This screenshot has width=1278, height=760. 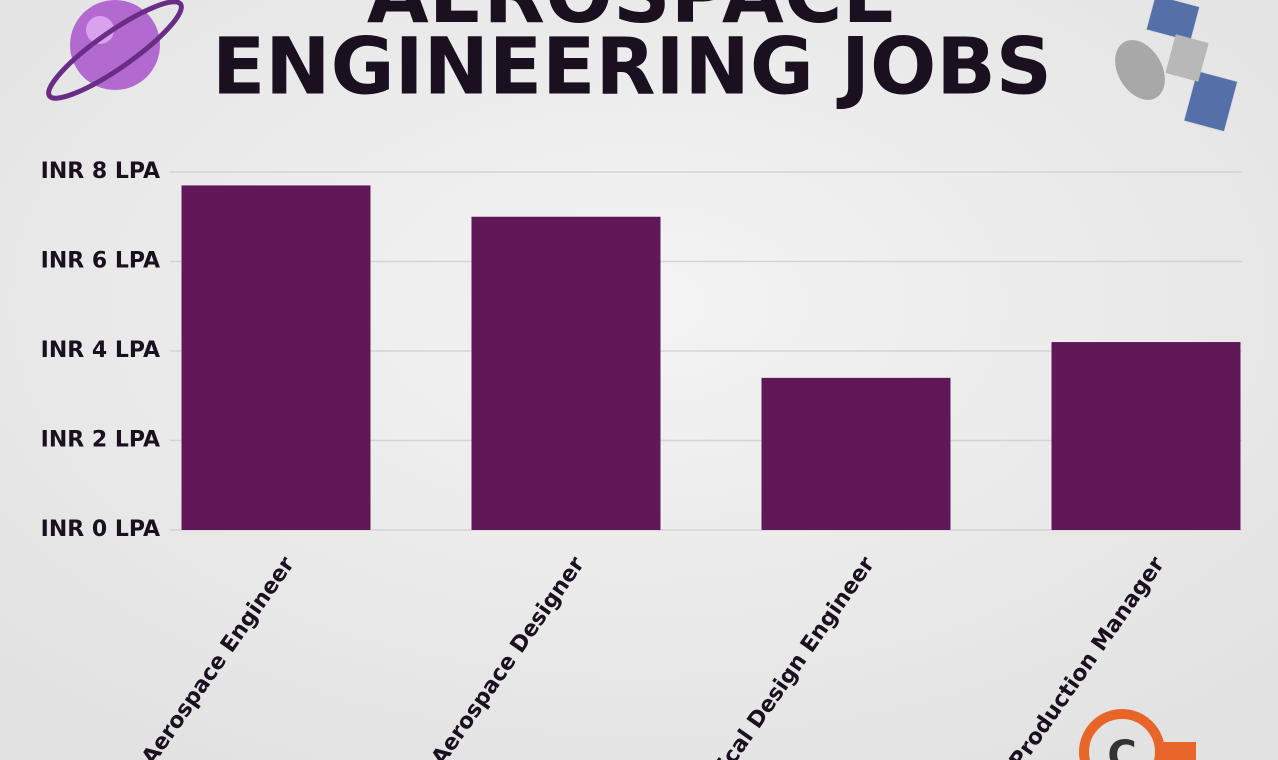 What do you see at coordinates (1137, 734) in the screenshot?
I see `logo: C` at bounding box center [1137, 734].